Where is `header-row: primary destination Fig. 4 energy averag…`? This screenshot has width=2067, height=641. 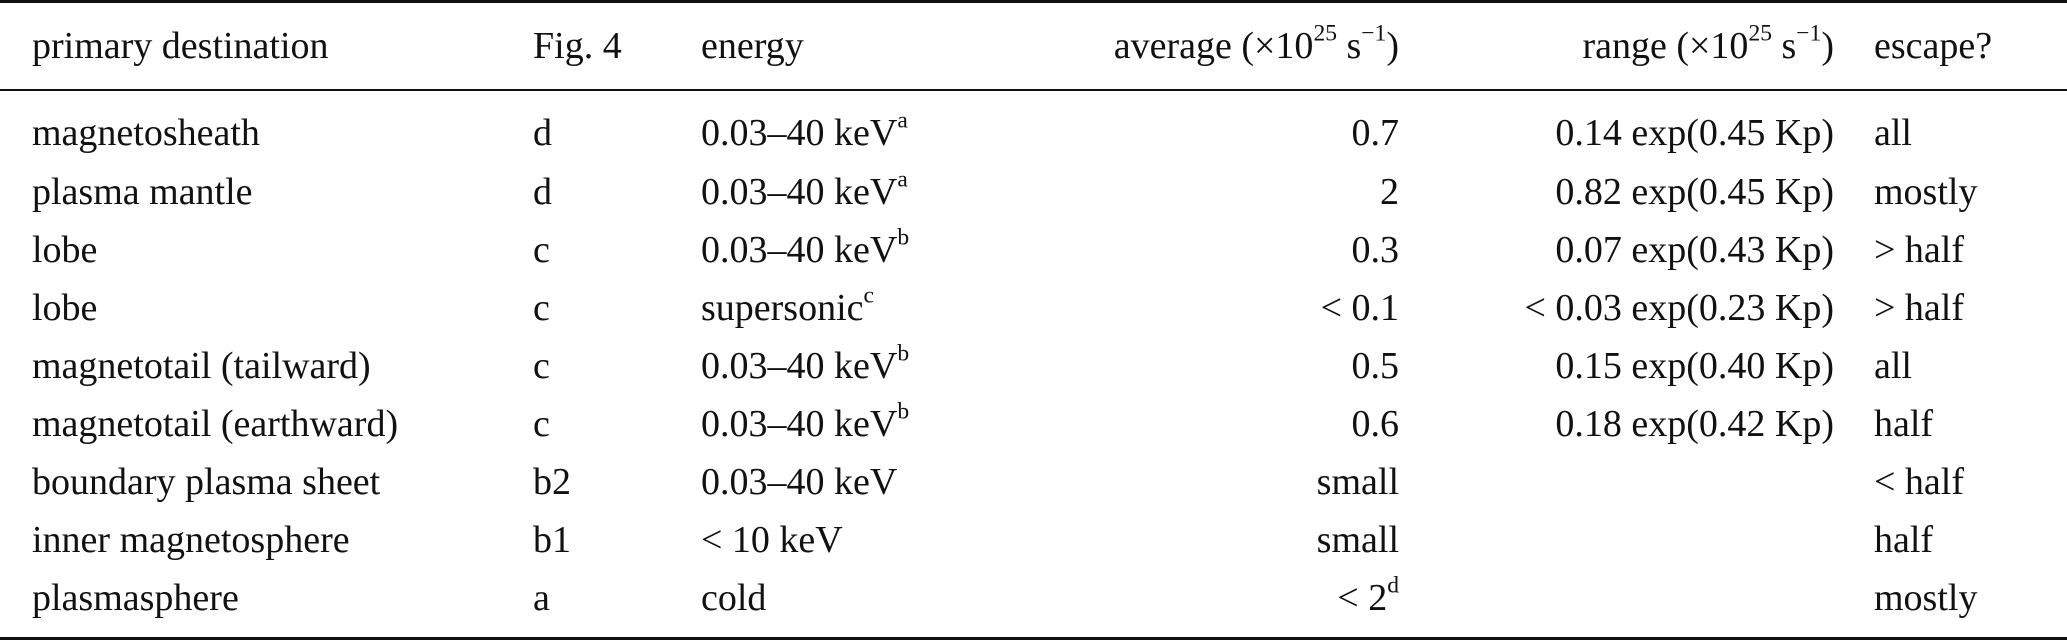 header-row: primary destination Fig. 4 energy averag… is located at coordinates (1033, 45).